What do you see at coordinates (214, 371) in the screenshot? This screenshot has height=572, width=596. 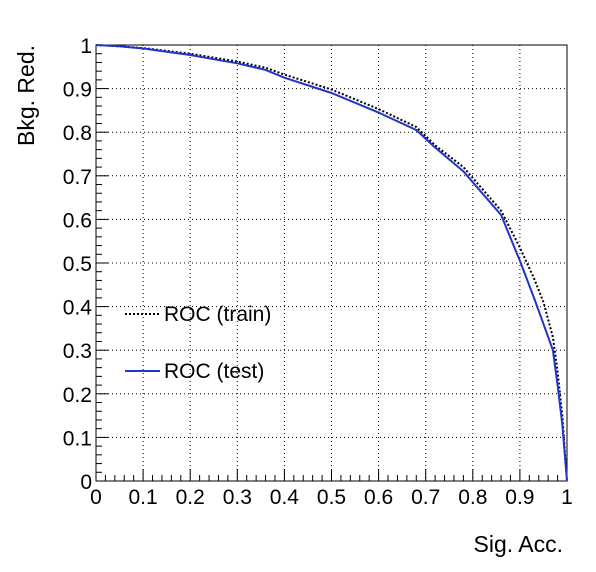 I see `legend-label-test: ROC (test)` at bounding box center [214, 371].